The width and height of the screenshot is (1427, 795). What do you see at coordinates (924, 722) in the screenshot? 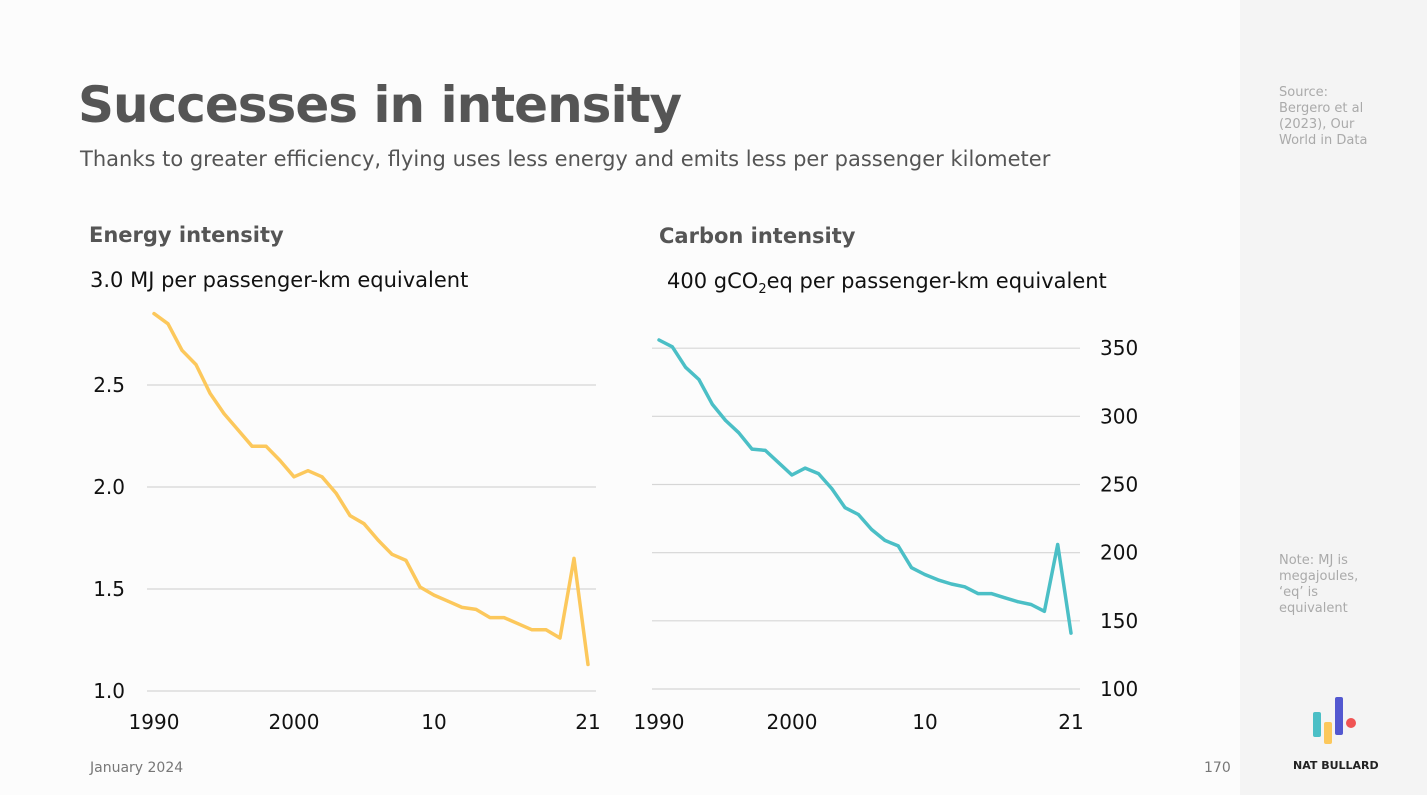
I see `carbon-xtick-label: 10` at bounding box center [924, 722].